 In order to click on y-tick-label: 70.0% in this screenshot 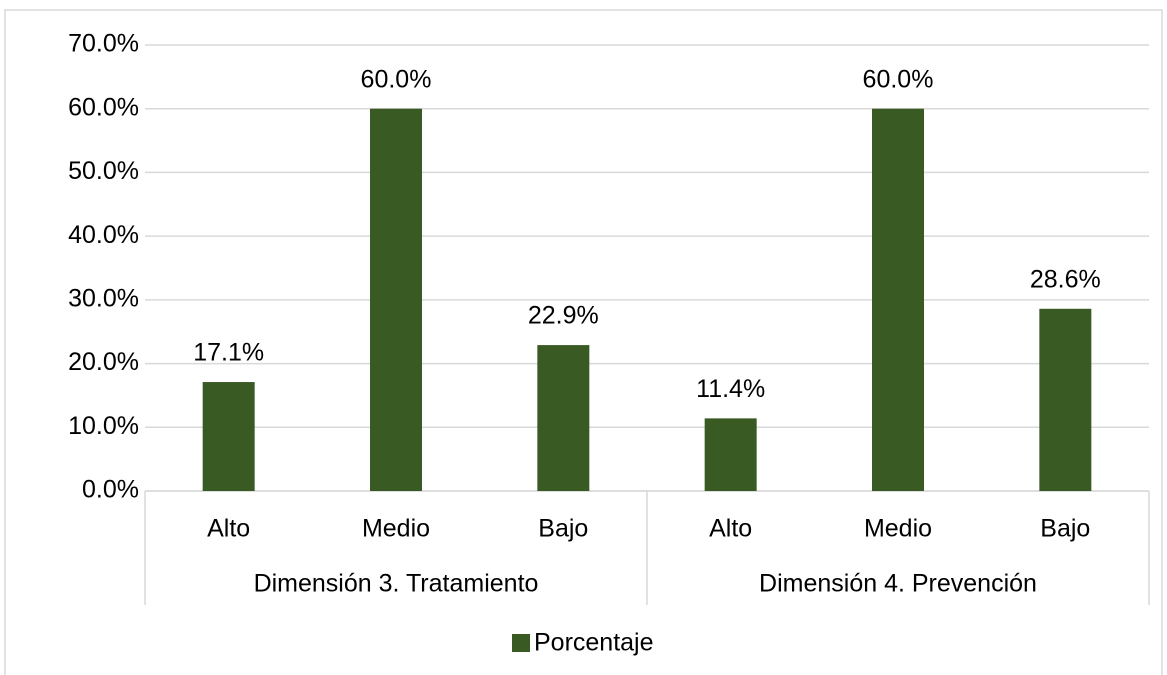, I will do `click(103, 44)`.